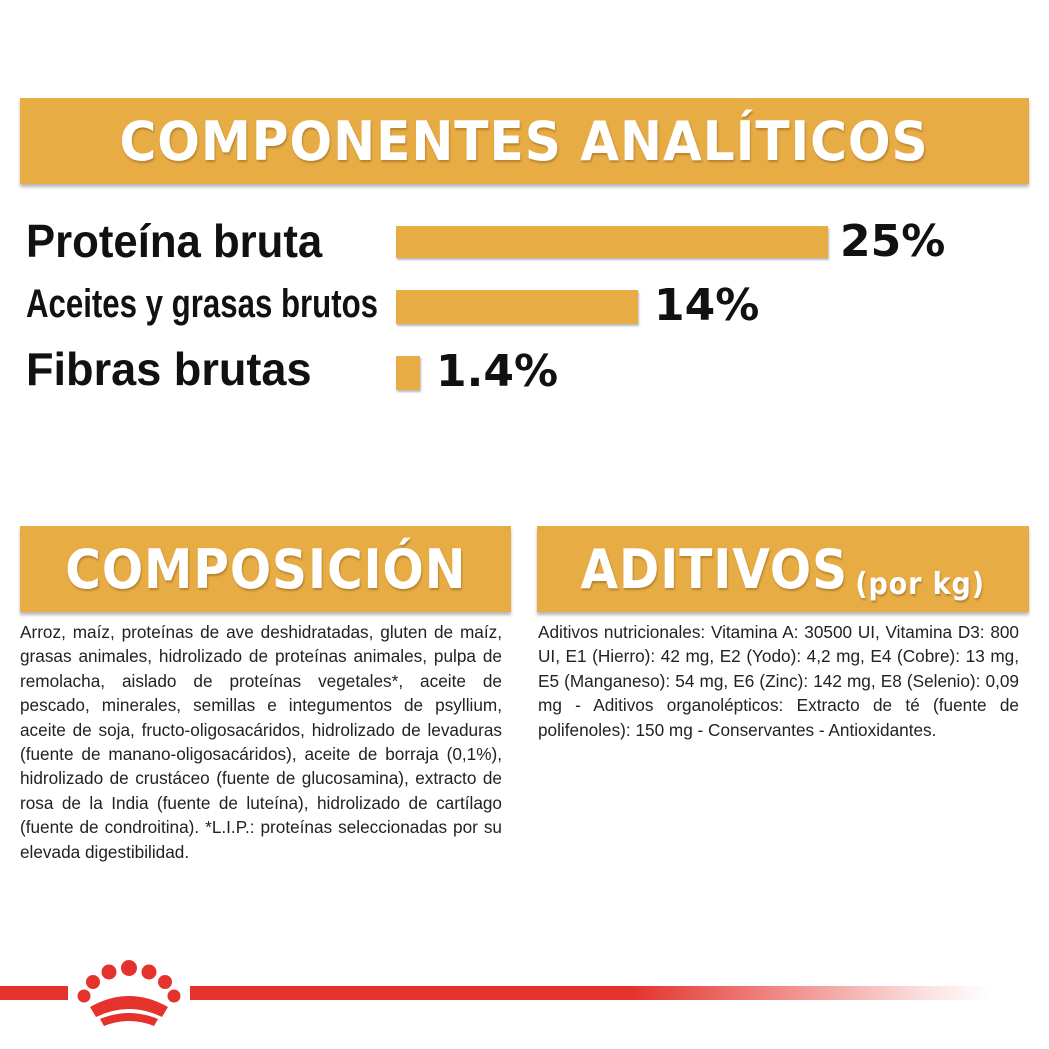 The width and height of the screenshot is (1049, 1049). I want to click on additives-title: ADITIVOS (por kg), so click(783, 569).